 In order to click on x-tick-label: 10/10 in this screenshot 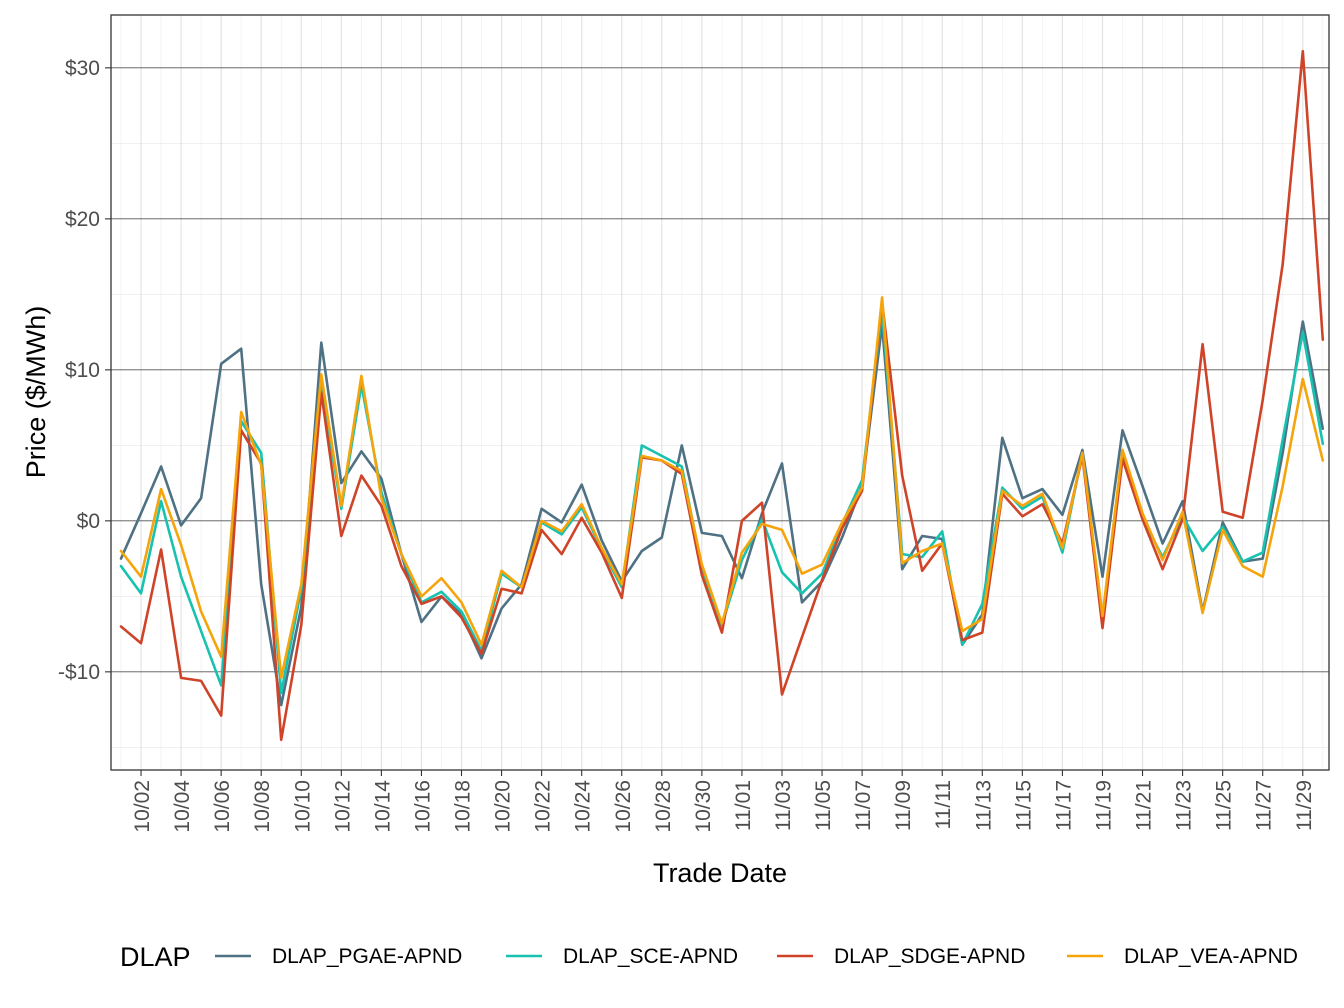, I will do `click(302, 806)`.